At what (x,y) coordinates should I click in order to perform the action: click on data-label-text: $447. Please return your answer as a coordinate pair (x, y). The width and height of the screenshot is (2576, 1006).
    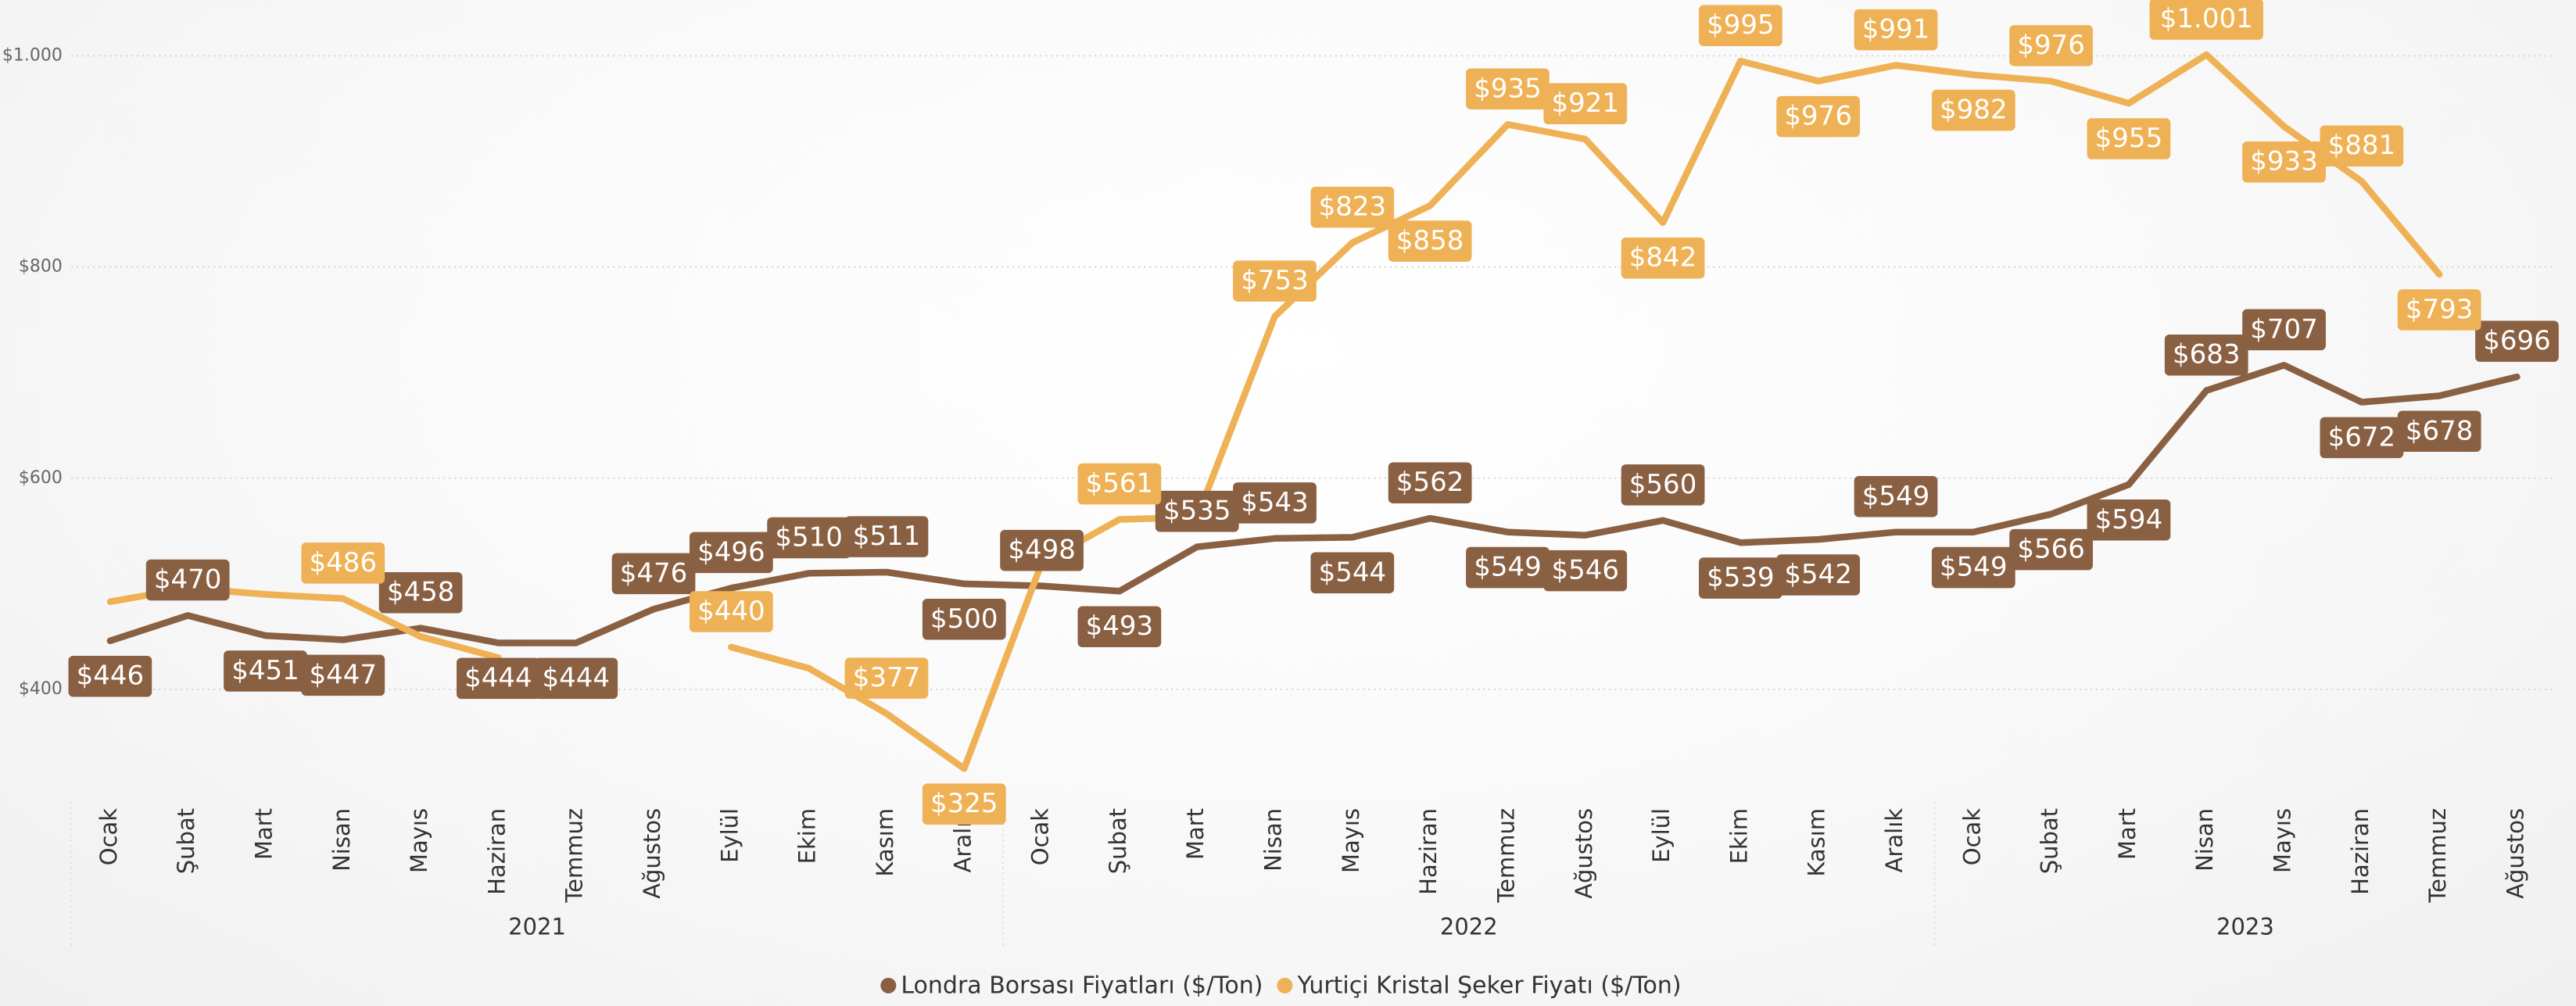
    Looking at the image, I should click on (344, 674).